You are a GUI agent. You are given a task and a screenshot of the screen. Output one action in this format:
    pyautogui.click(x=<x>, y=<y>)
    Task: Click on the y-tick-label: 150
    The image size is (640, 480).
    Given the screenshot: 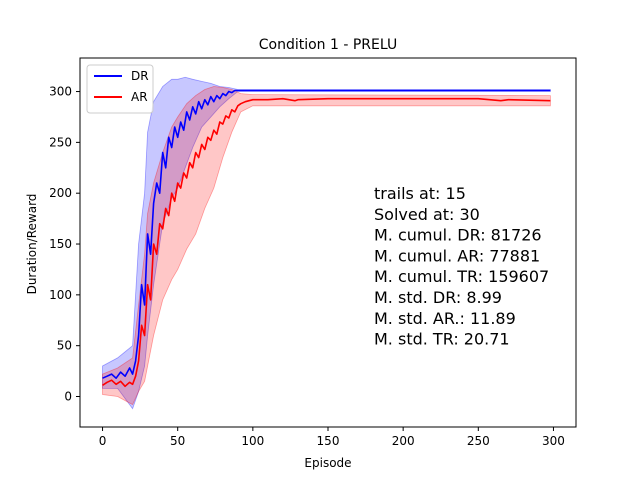 What is the action you would take?
    pyautogui.click(x=60, y=244)
    